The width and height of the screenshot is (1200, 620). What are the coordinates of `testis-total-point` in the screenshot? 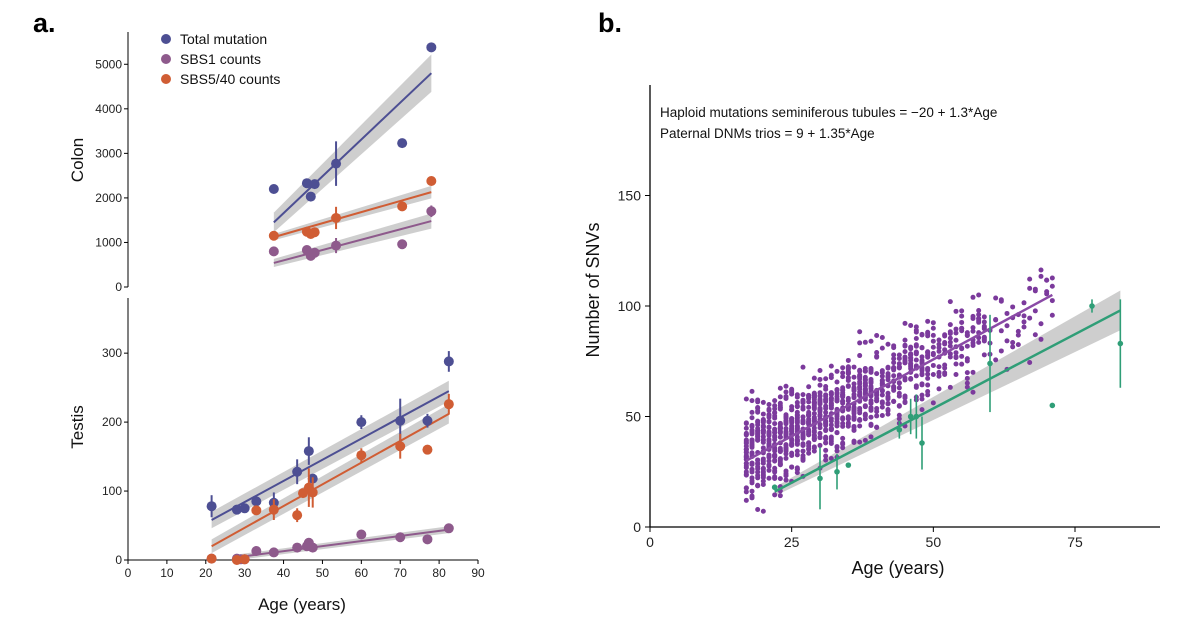 It's located at (308, 451).